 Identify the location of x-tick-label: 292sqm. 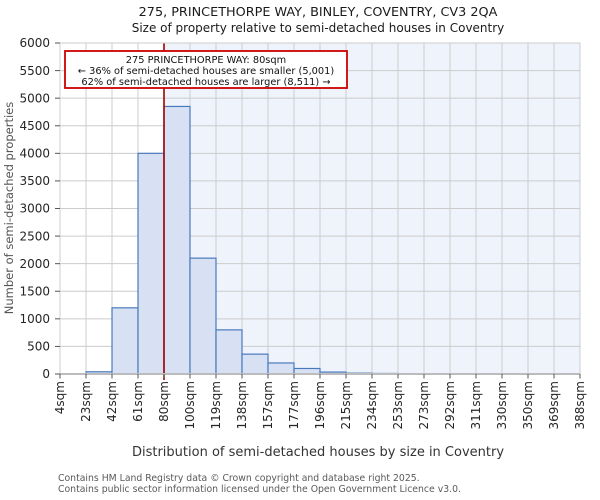
(450, 405).